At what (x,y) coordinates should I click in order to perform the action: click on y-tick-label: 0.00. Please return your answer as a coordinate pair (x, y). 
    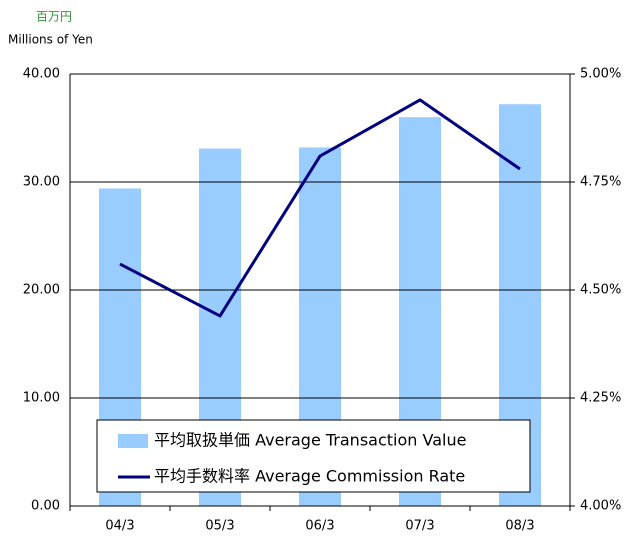
    Looking at the image, I should click on (45, 506).